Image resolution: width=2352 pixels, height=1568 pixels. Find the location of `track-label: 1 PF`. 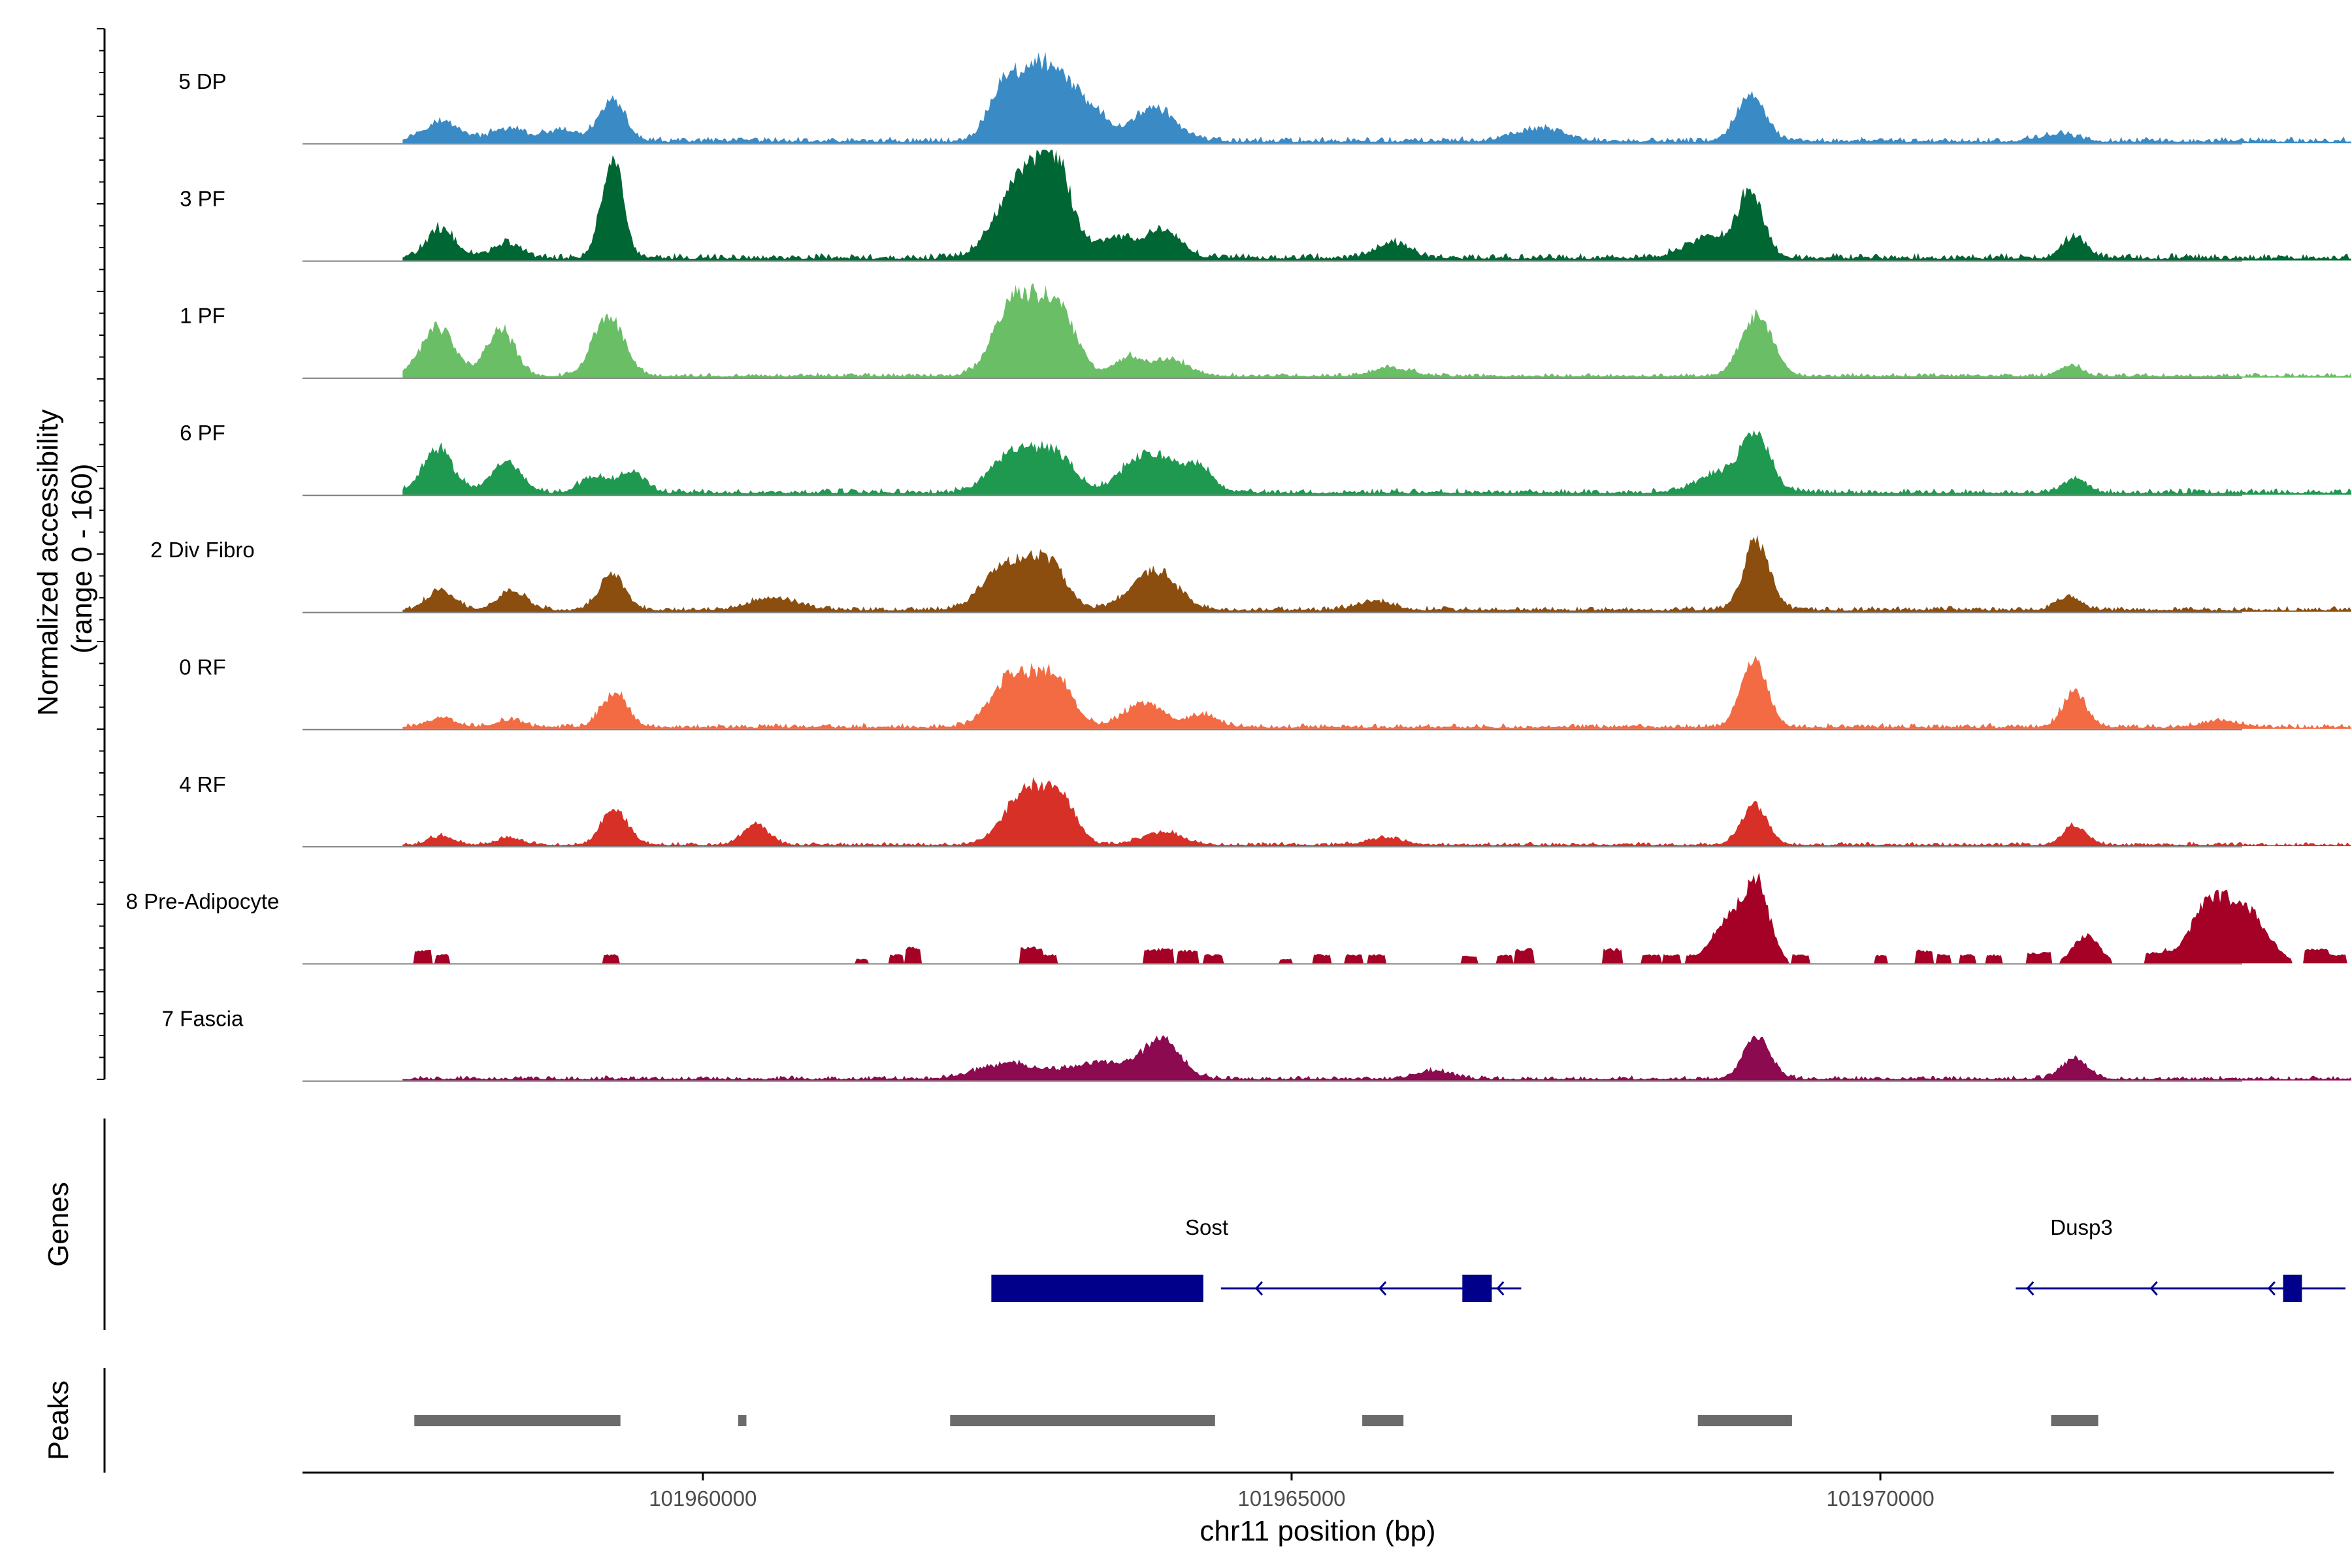

track-label: 1 PF is located at coordinates (202, 316).